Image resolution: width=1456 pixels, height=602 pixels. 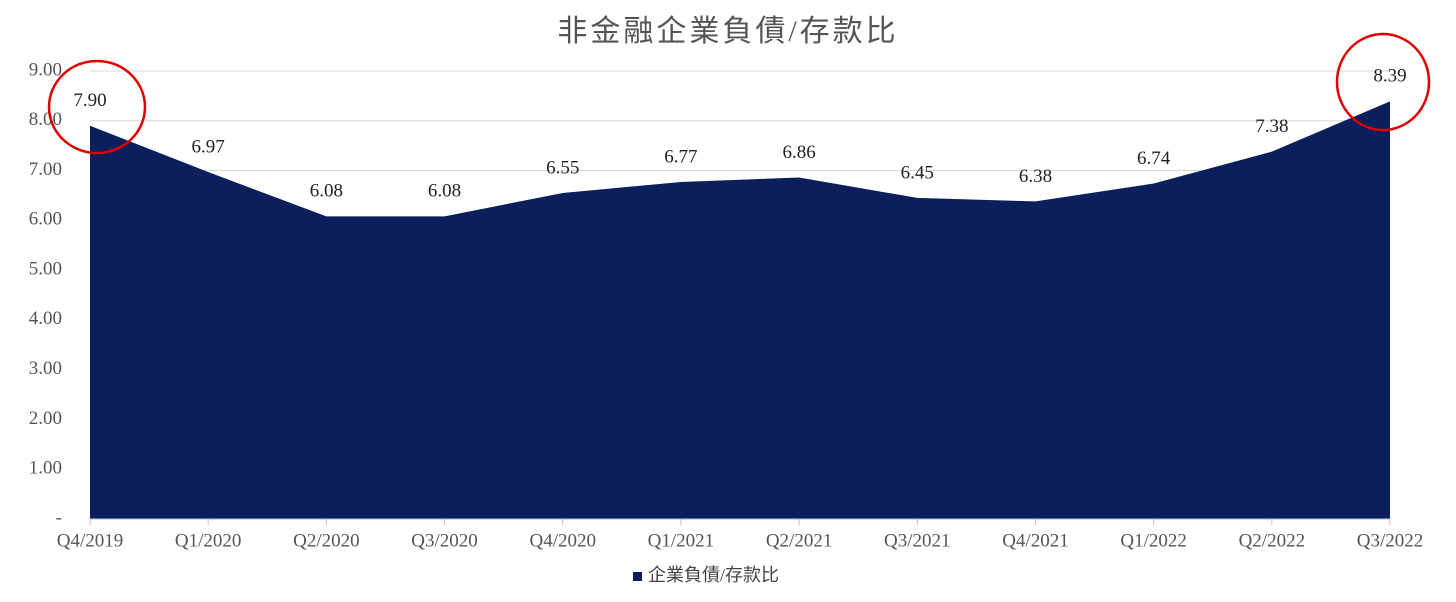 I want to click on x-tick-label: Q4/2020, so click(x=562, y=540).